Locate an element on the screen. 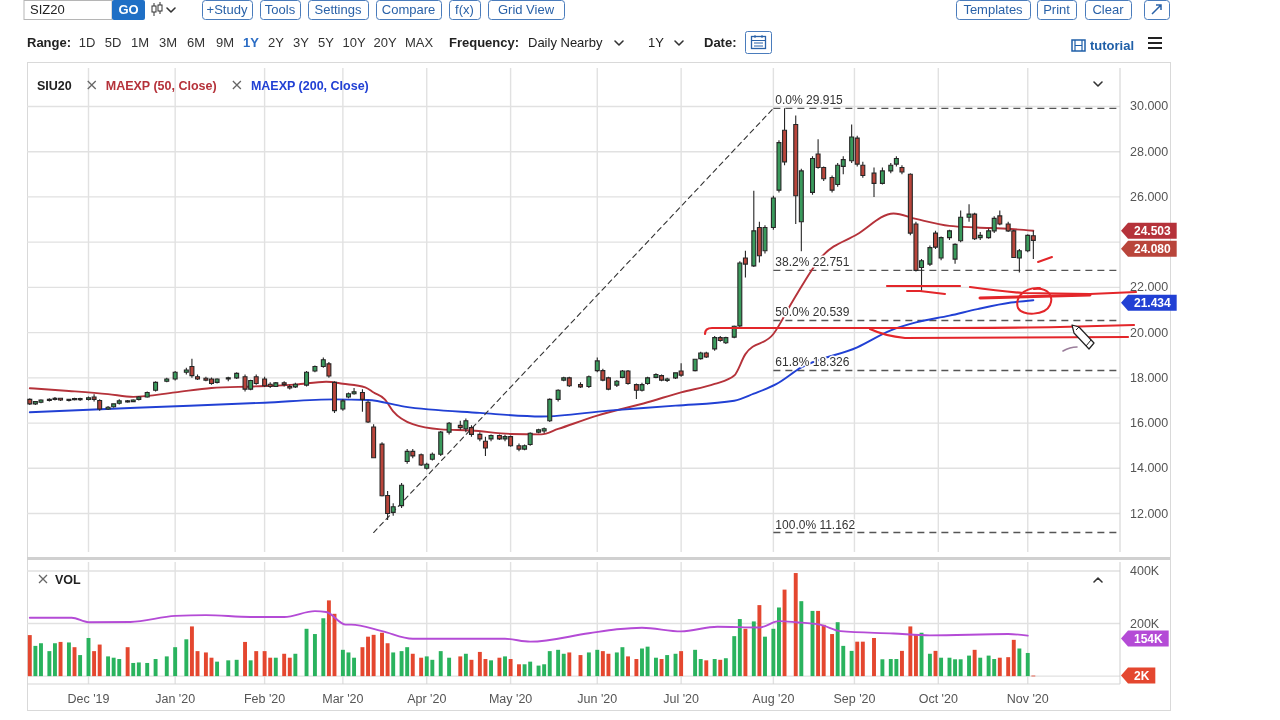  text: MAX is located at coordinates (419, 42).